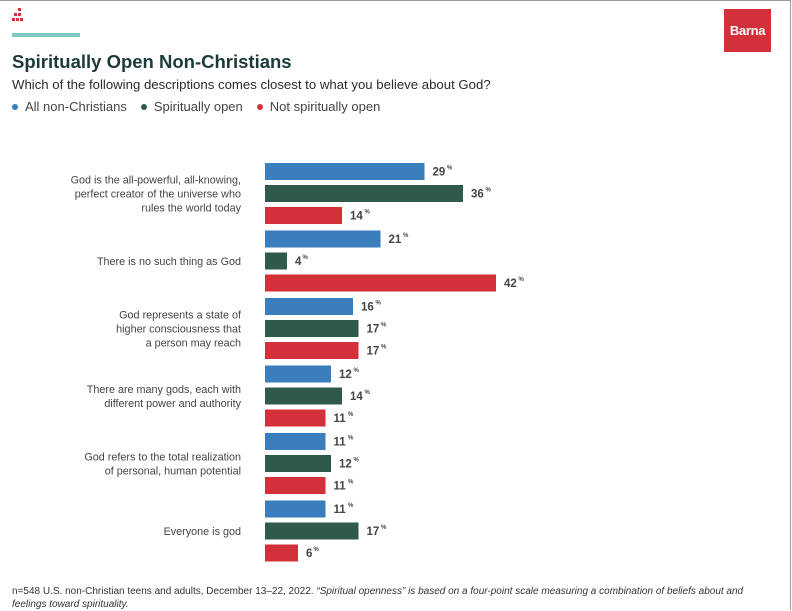  What do you see at coordinates (172, 404) in the screenshot?
I see `category-label: different power and authority` at bounding box center [172, 404].